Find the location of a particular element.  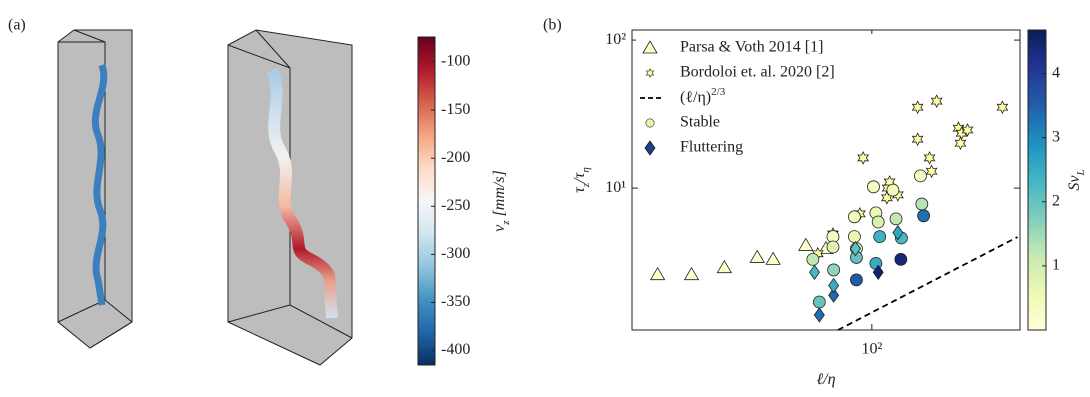

text-part: ℓ/η is located at coordinates (825, 379).